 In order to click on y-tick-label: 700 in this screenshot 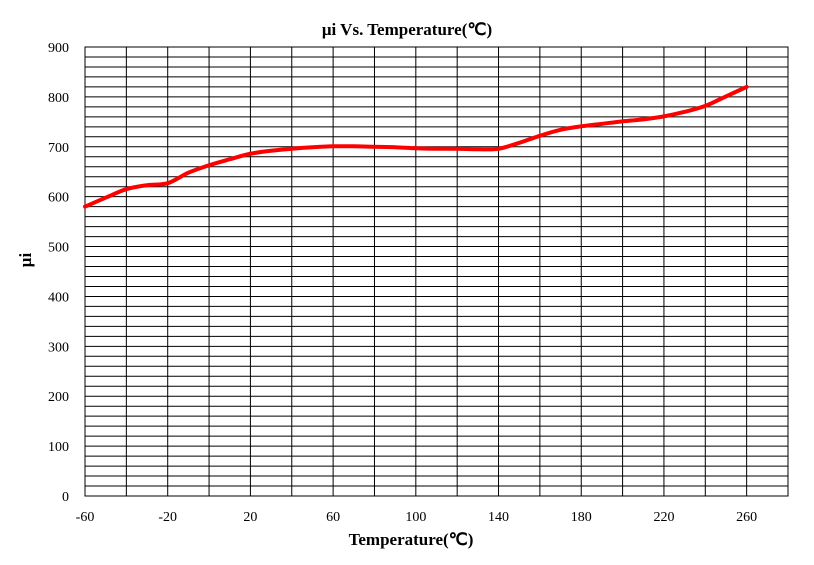, I will do `click(58, 148)`.